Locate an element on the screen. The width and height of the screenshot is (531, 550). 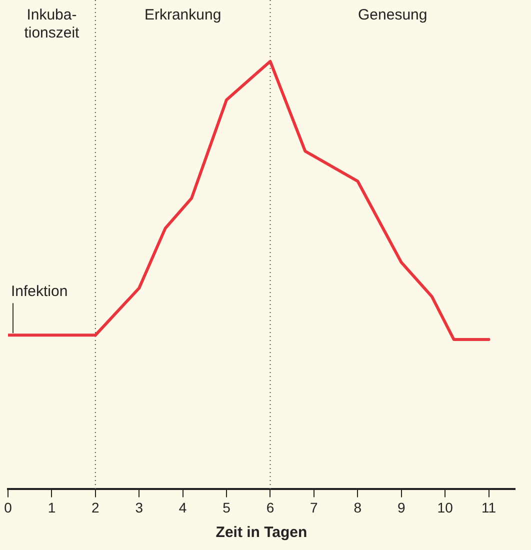
x-tick-label: 4 is located at coordinates (182, 507).